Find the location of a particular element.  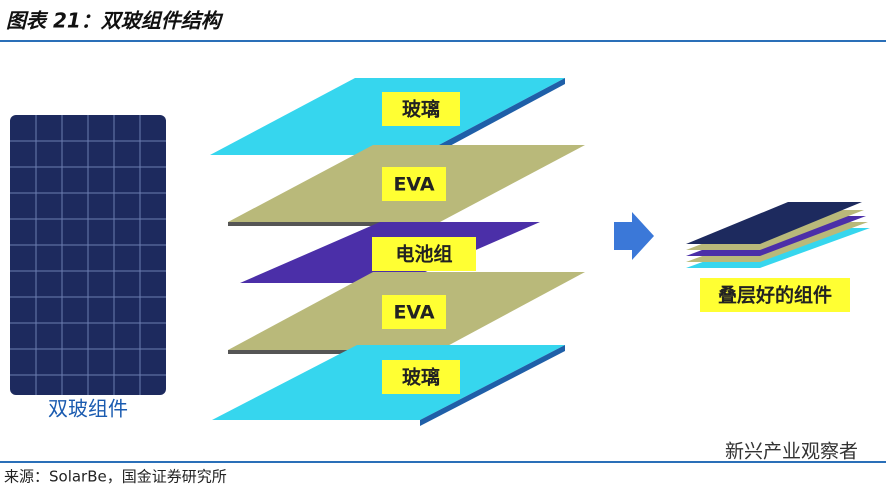

stack-top is located at coordinates (774, 223).